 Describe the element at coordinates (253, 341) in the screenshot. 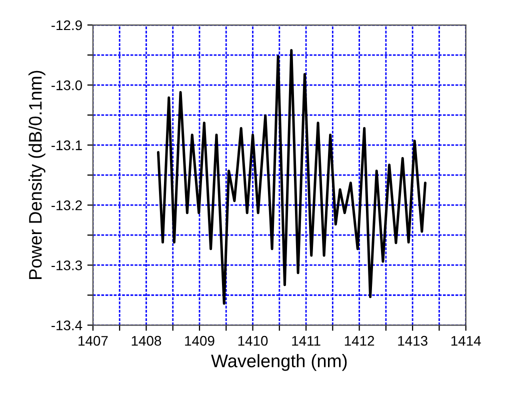

I see `x-tick-label: 1410` at that location.